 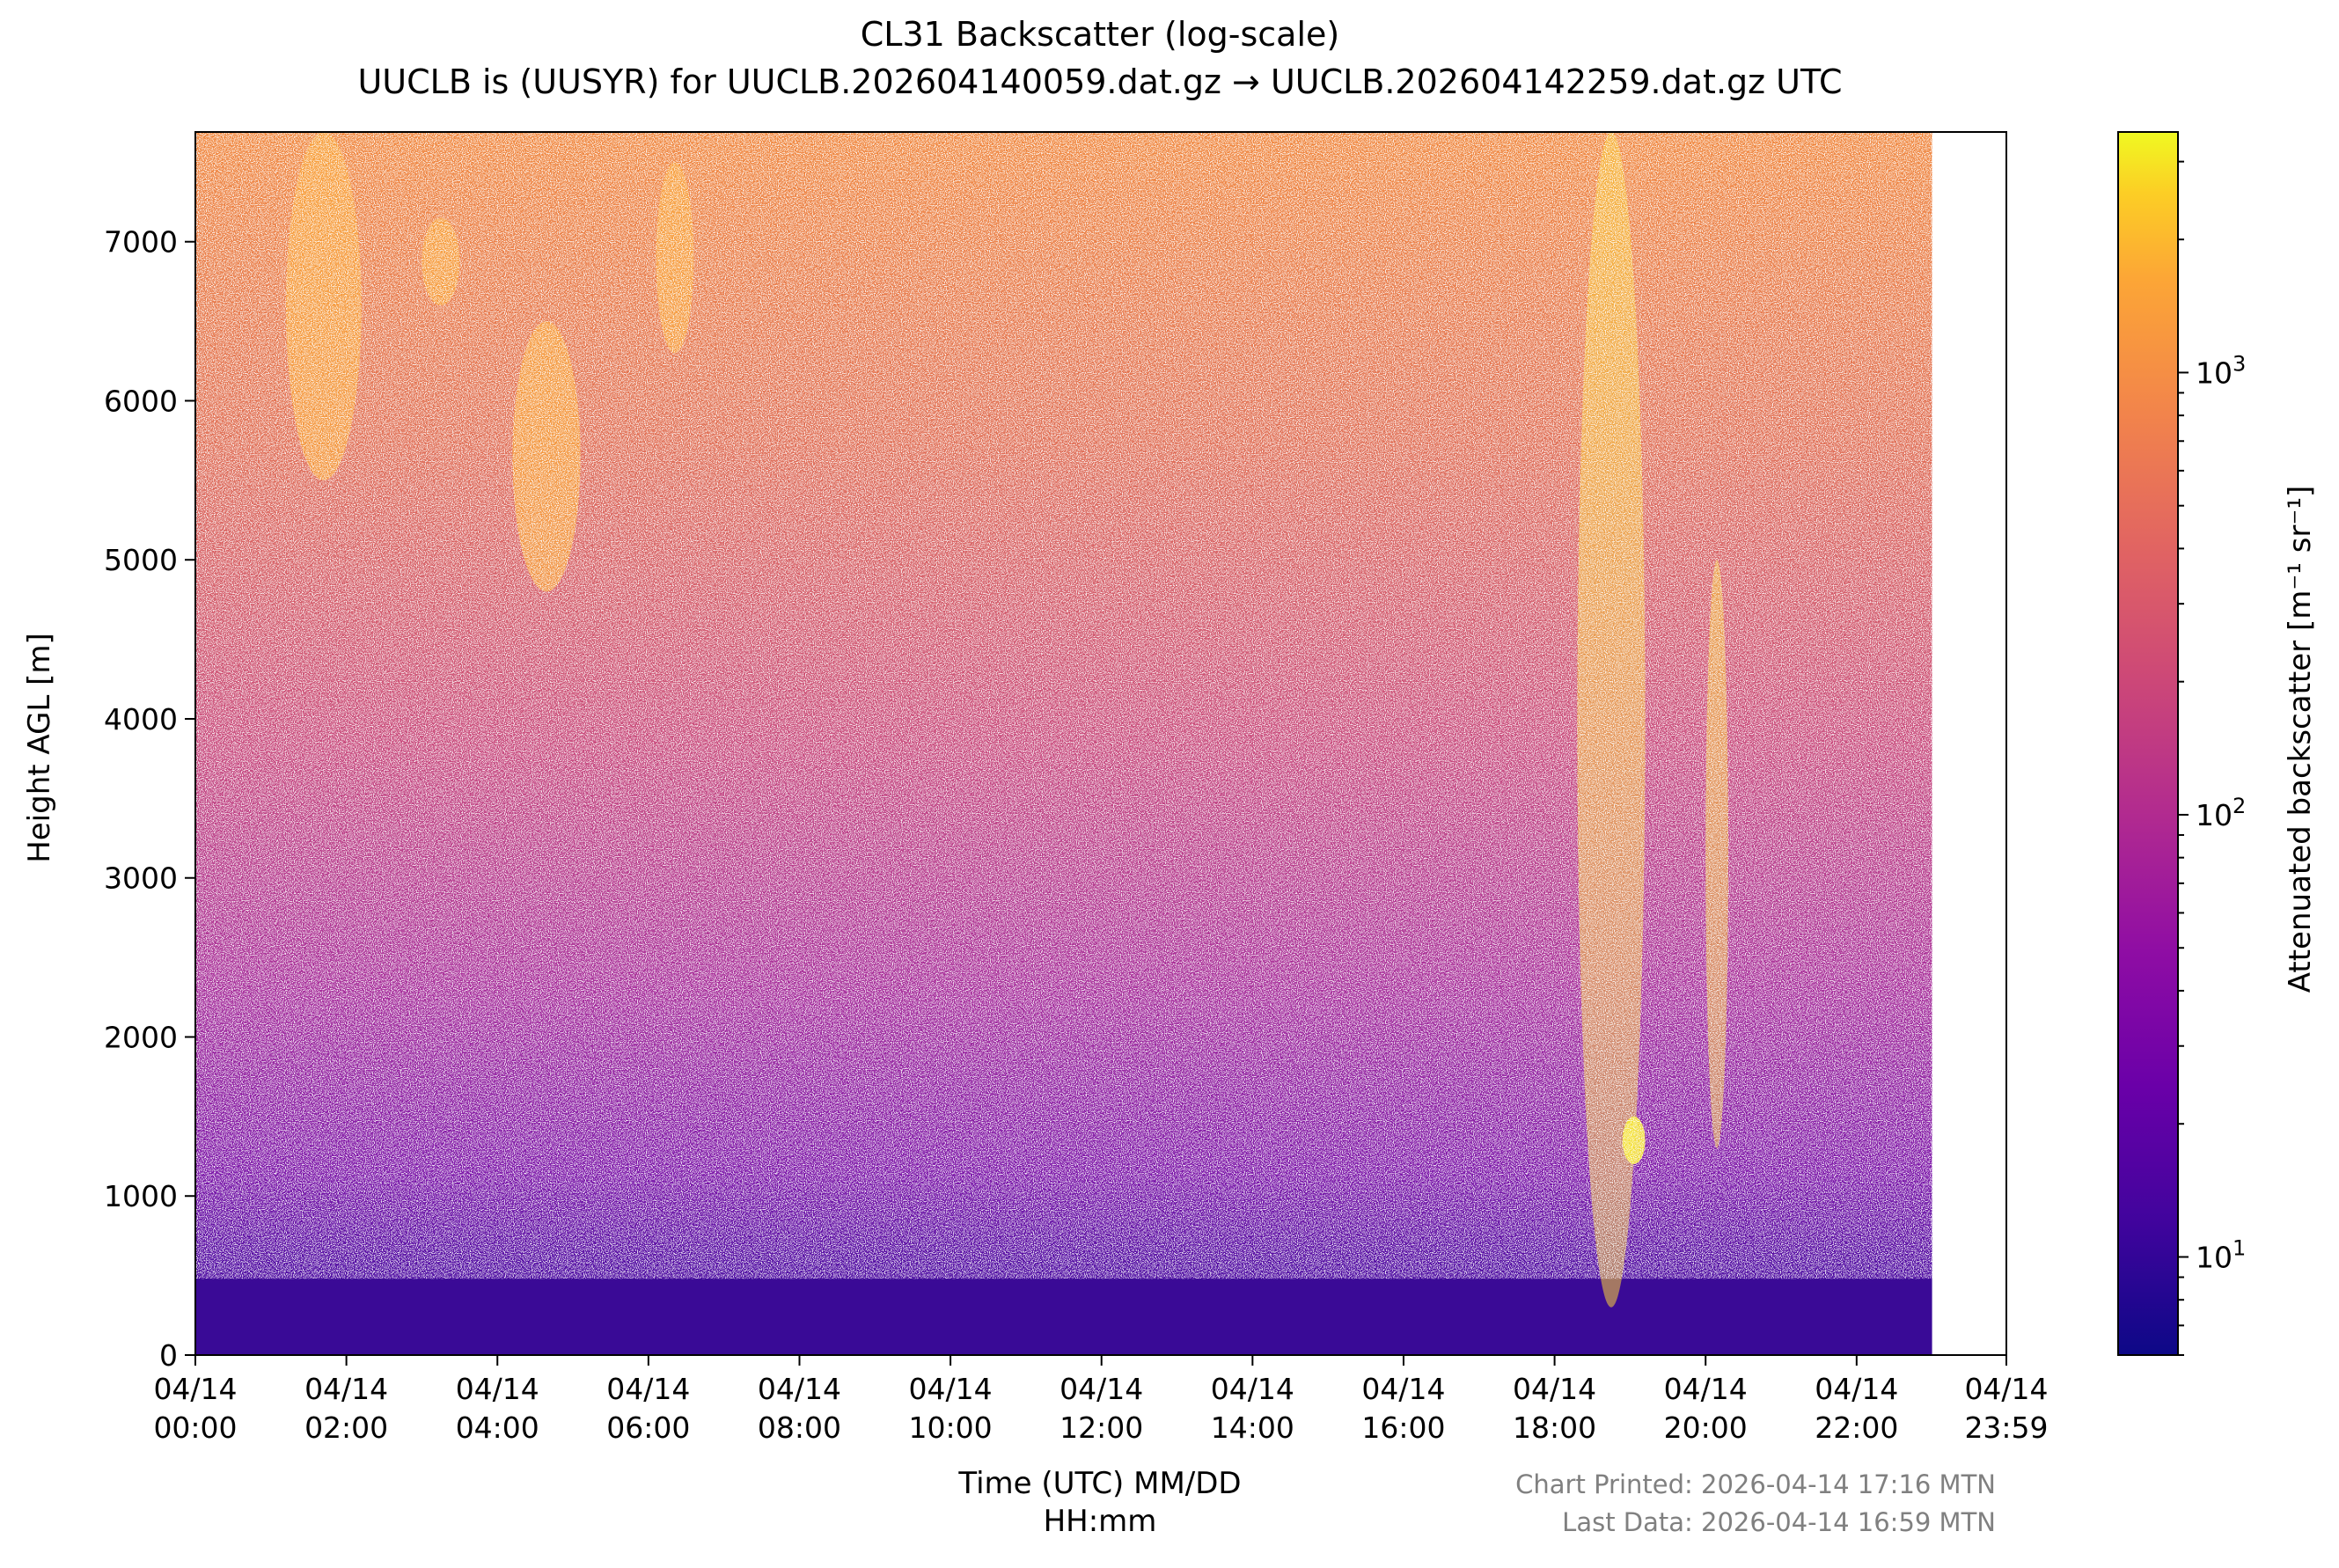 I want to click on chart-title: CL31 Backscatter (log-scale), so click(x=1100, y=34).